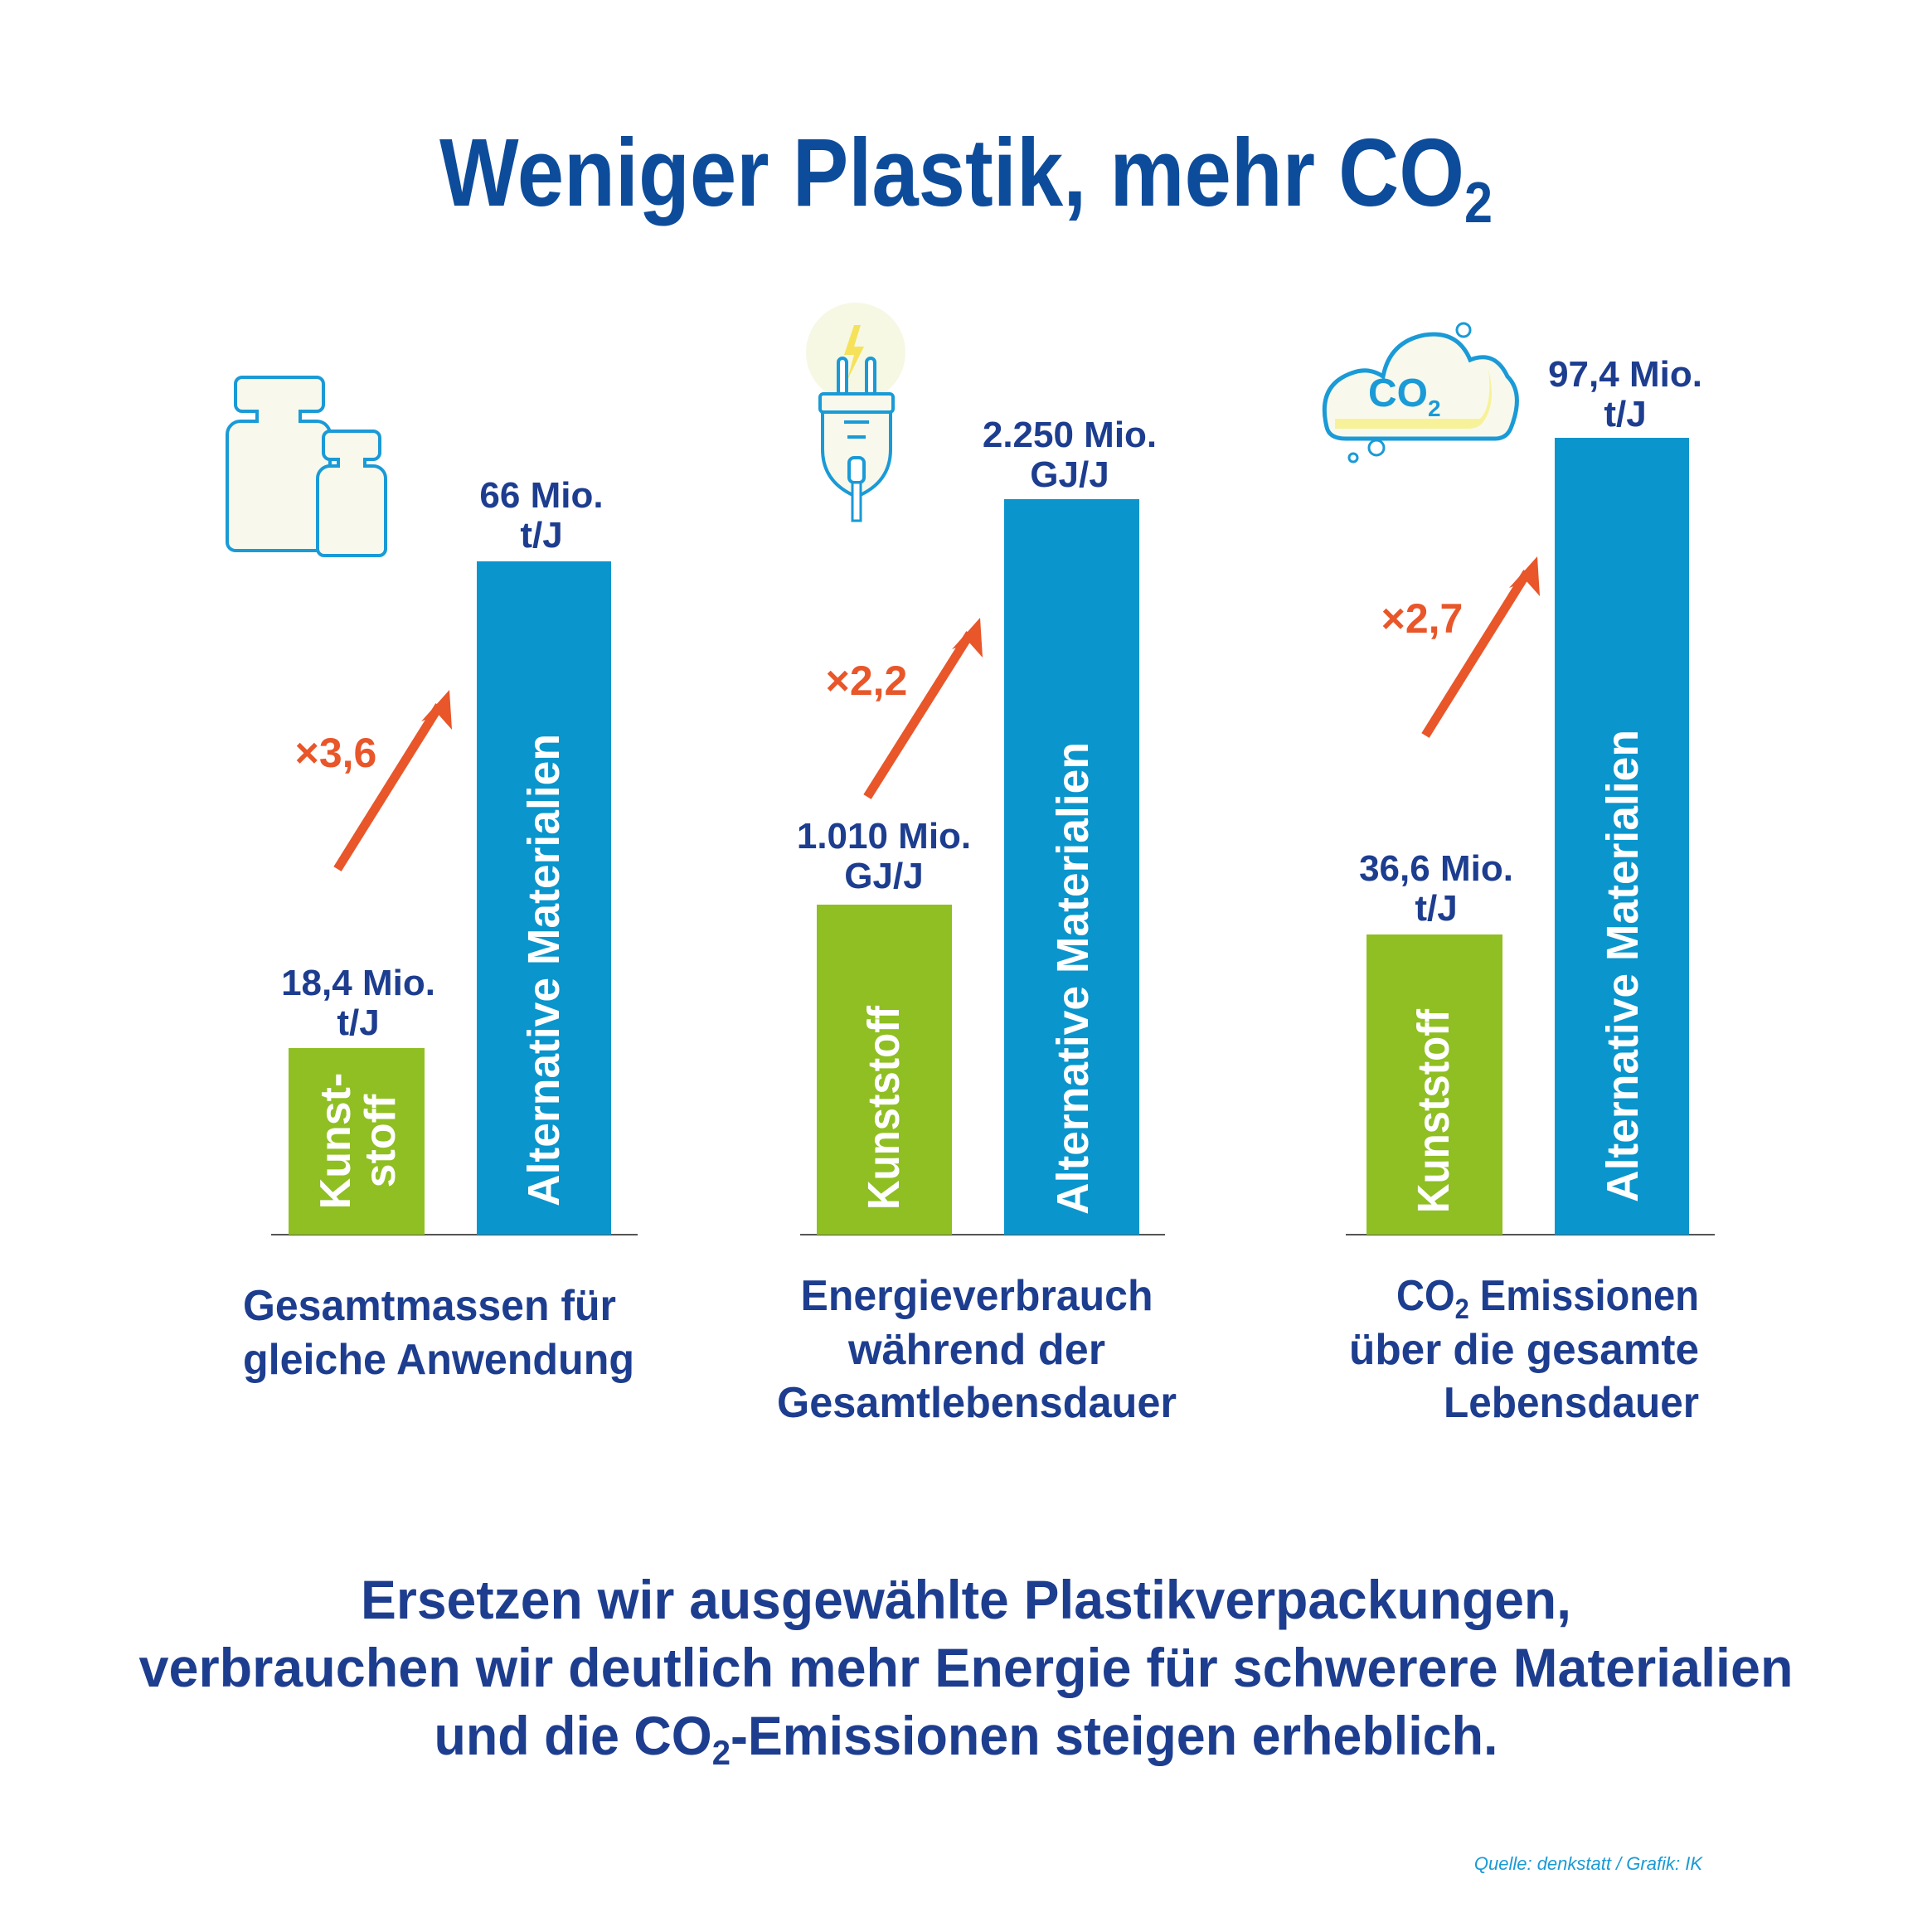 The height and width of the screenshot is (1932, 1932). Describe the element at coordinates (336, 753) in the screenshot. I see `factor-label: ×3,6` at that location.